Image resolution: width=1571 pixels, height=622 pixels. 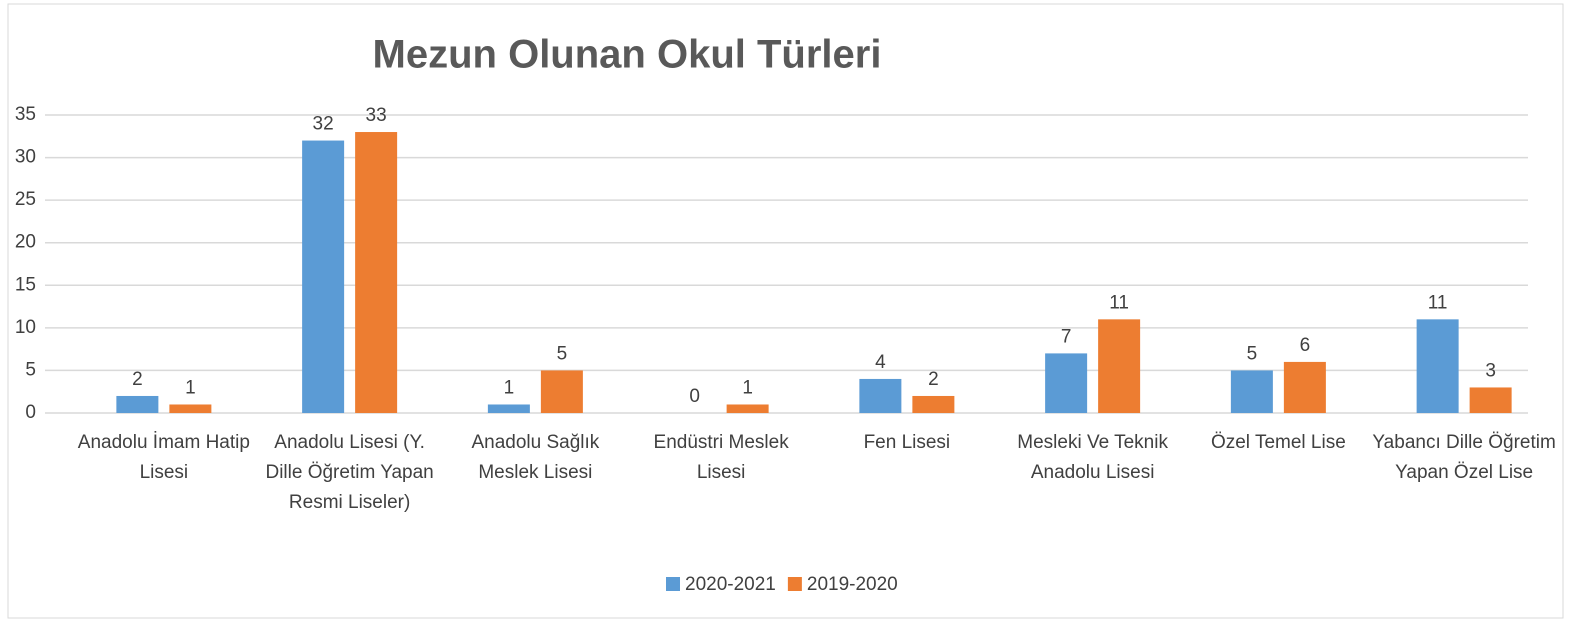 I want to click on legend-label: 2020-2021, so click(x=730, y=584).